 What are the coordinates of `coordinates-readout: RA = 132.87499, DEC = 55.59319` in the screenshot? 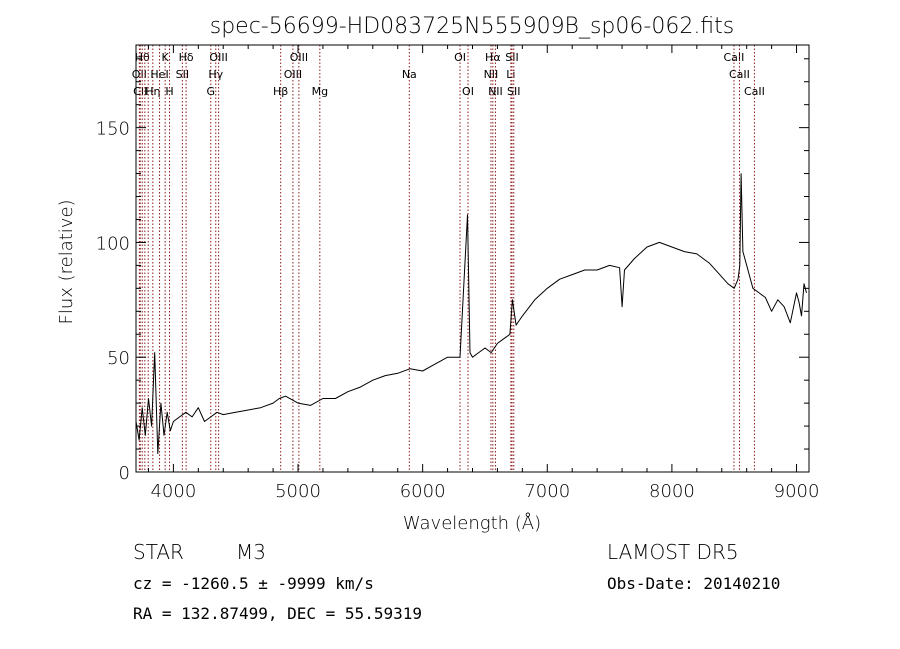 It's located at (277, 613).